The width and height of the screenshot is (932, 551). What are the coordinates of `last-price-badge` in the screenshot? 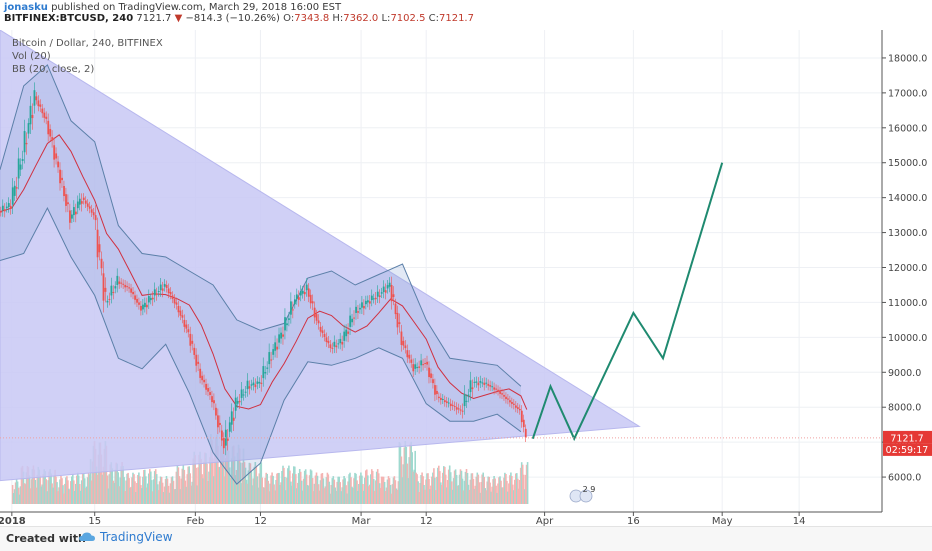 It's located at (907, 437).